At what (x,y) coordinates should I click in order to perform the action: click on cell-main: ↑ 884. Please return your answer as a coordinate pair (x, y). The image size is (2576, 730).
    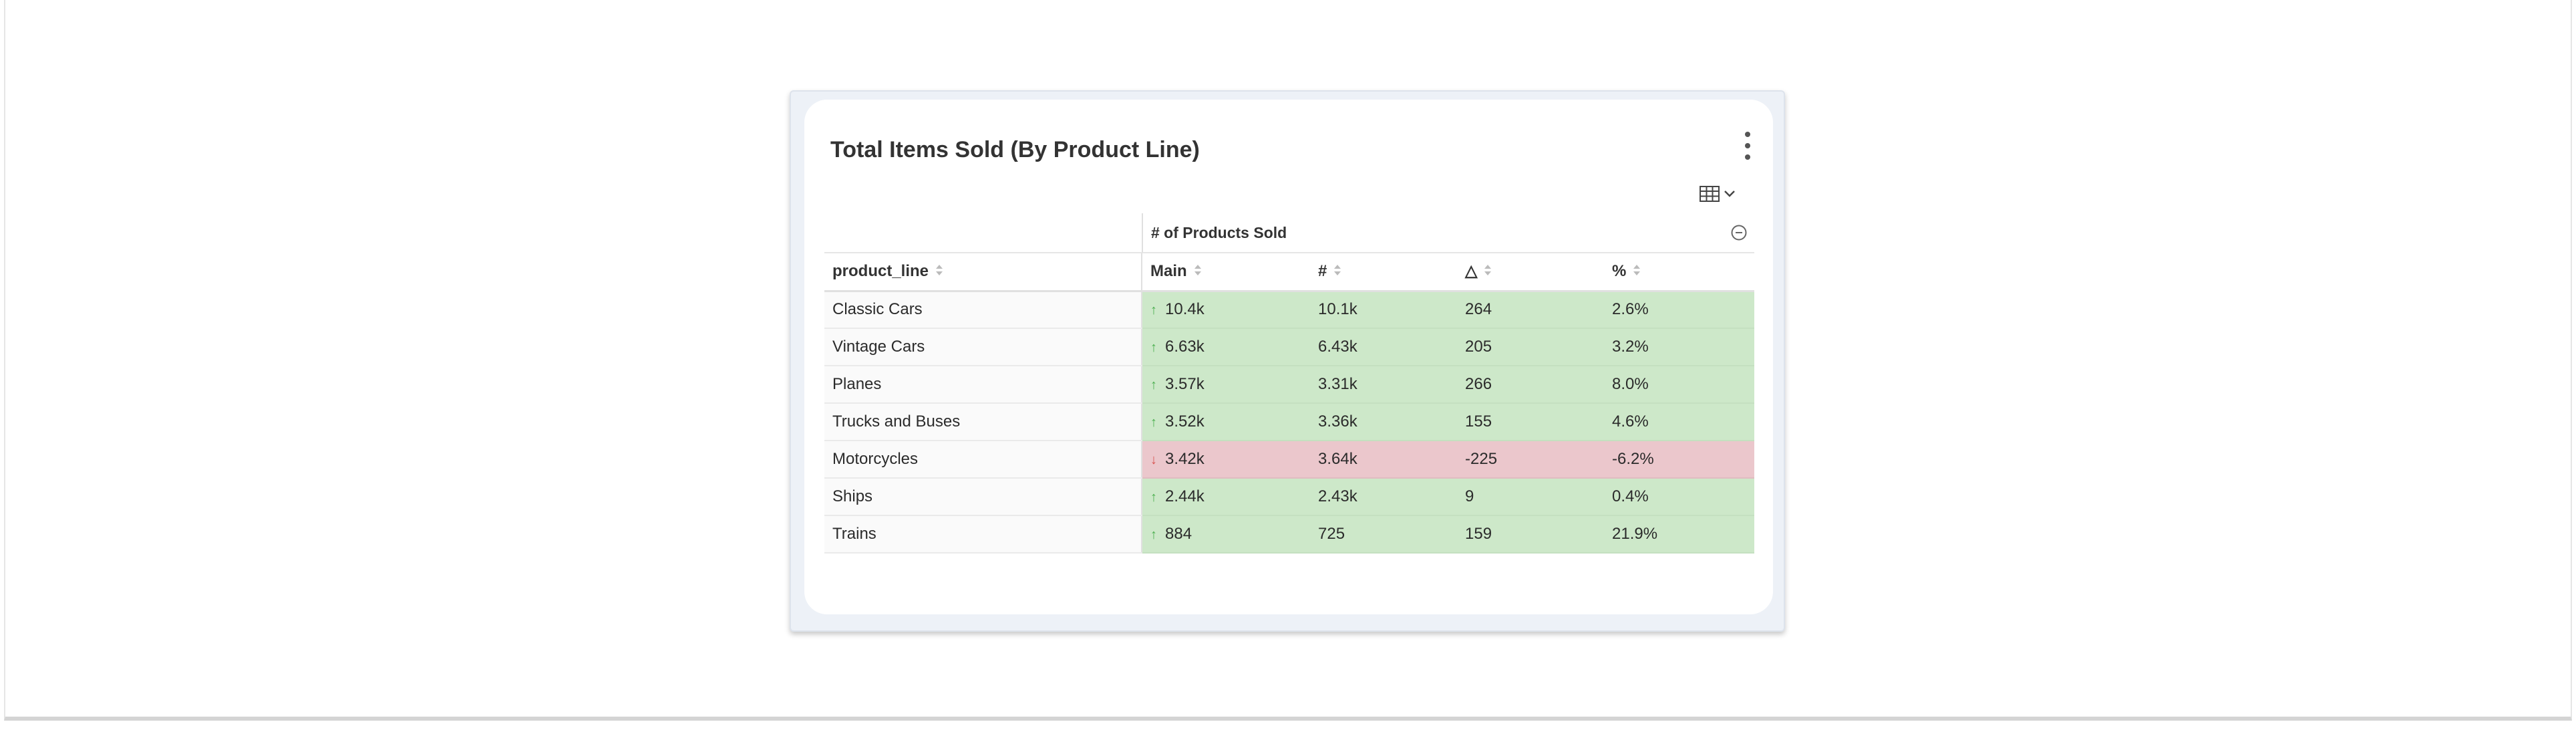
    Looking at the image, I should click on (1225, 534).